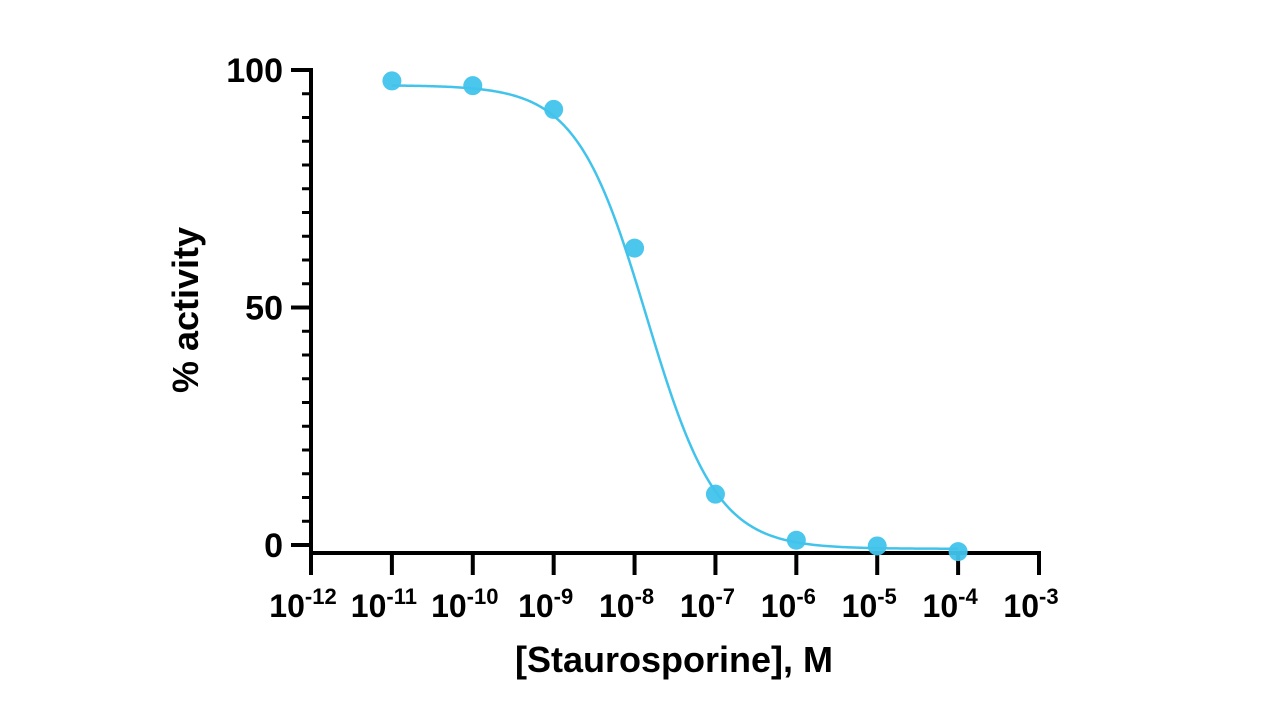  What do you see at coordinates (254, 71) in the screenshot?
I see `y-tick-label: 100` at bounding box center [254, 71].